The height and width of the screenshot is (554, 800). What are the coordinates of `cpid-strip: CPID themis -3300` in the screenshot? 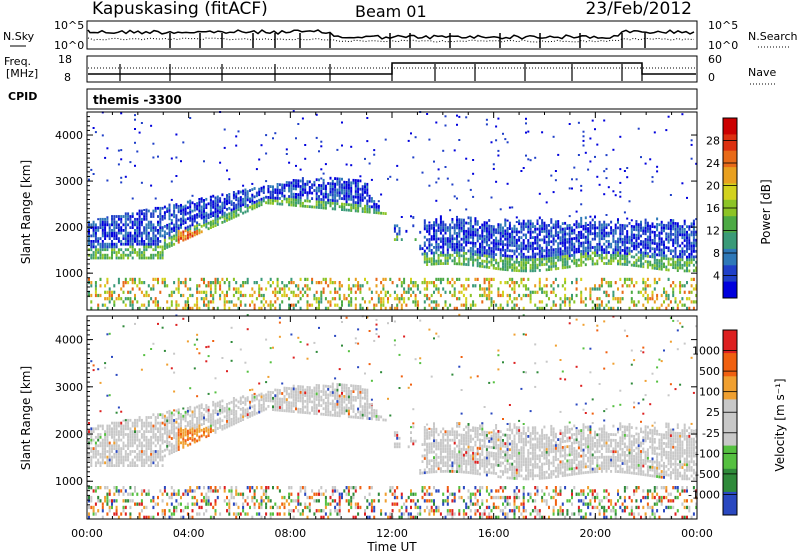 It's located at (353, 99).